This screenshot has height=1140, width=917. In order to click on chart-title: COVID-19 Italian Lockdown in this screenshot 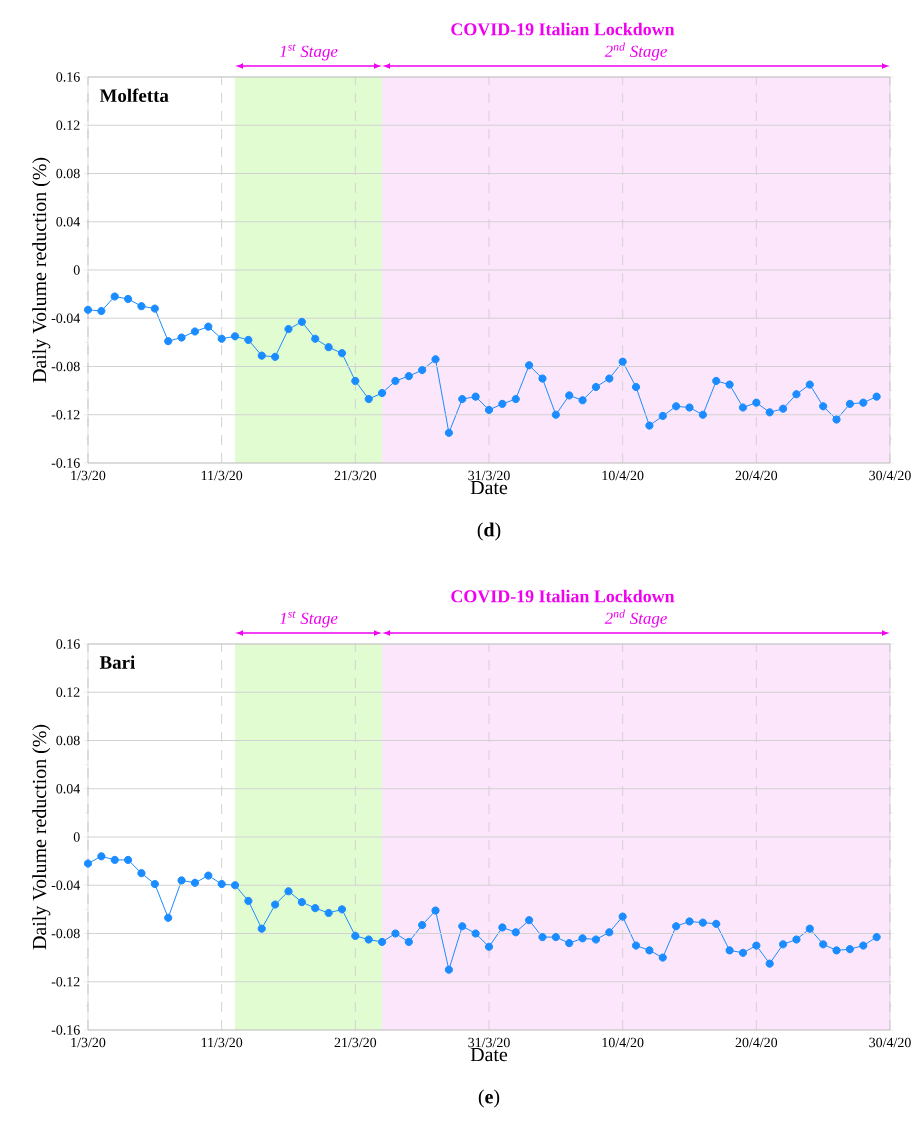, I will do `click(563, 29)`.